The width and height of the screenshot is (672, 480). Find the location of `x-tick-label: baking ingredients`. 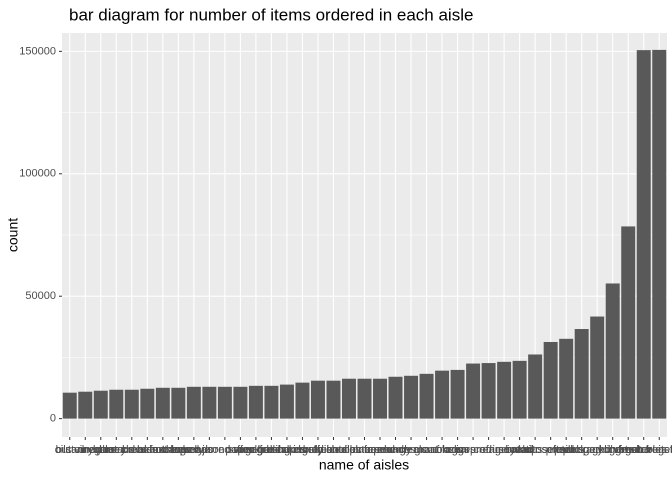

x-tick-label: baking ingredients is located at coordinates (303, 450).